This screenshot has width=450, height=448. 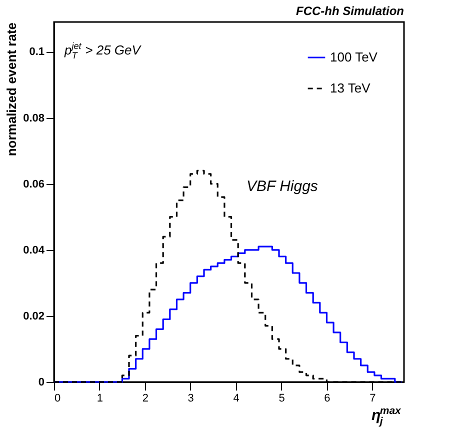 What do you see at coordinates (33, 316) in the screenshot?
I see `y-tick-label: 0.02` at bounding box center [33, 316].